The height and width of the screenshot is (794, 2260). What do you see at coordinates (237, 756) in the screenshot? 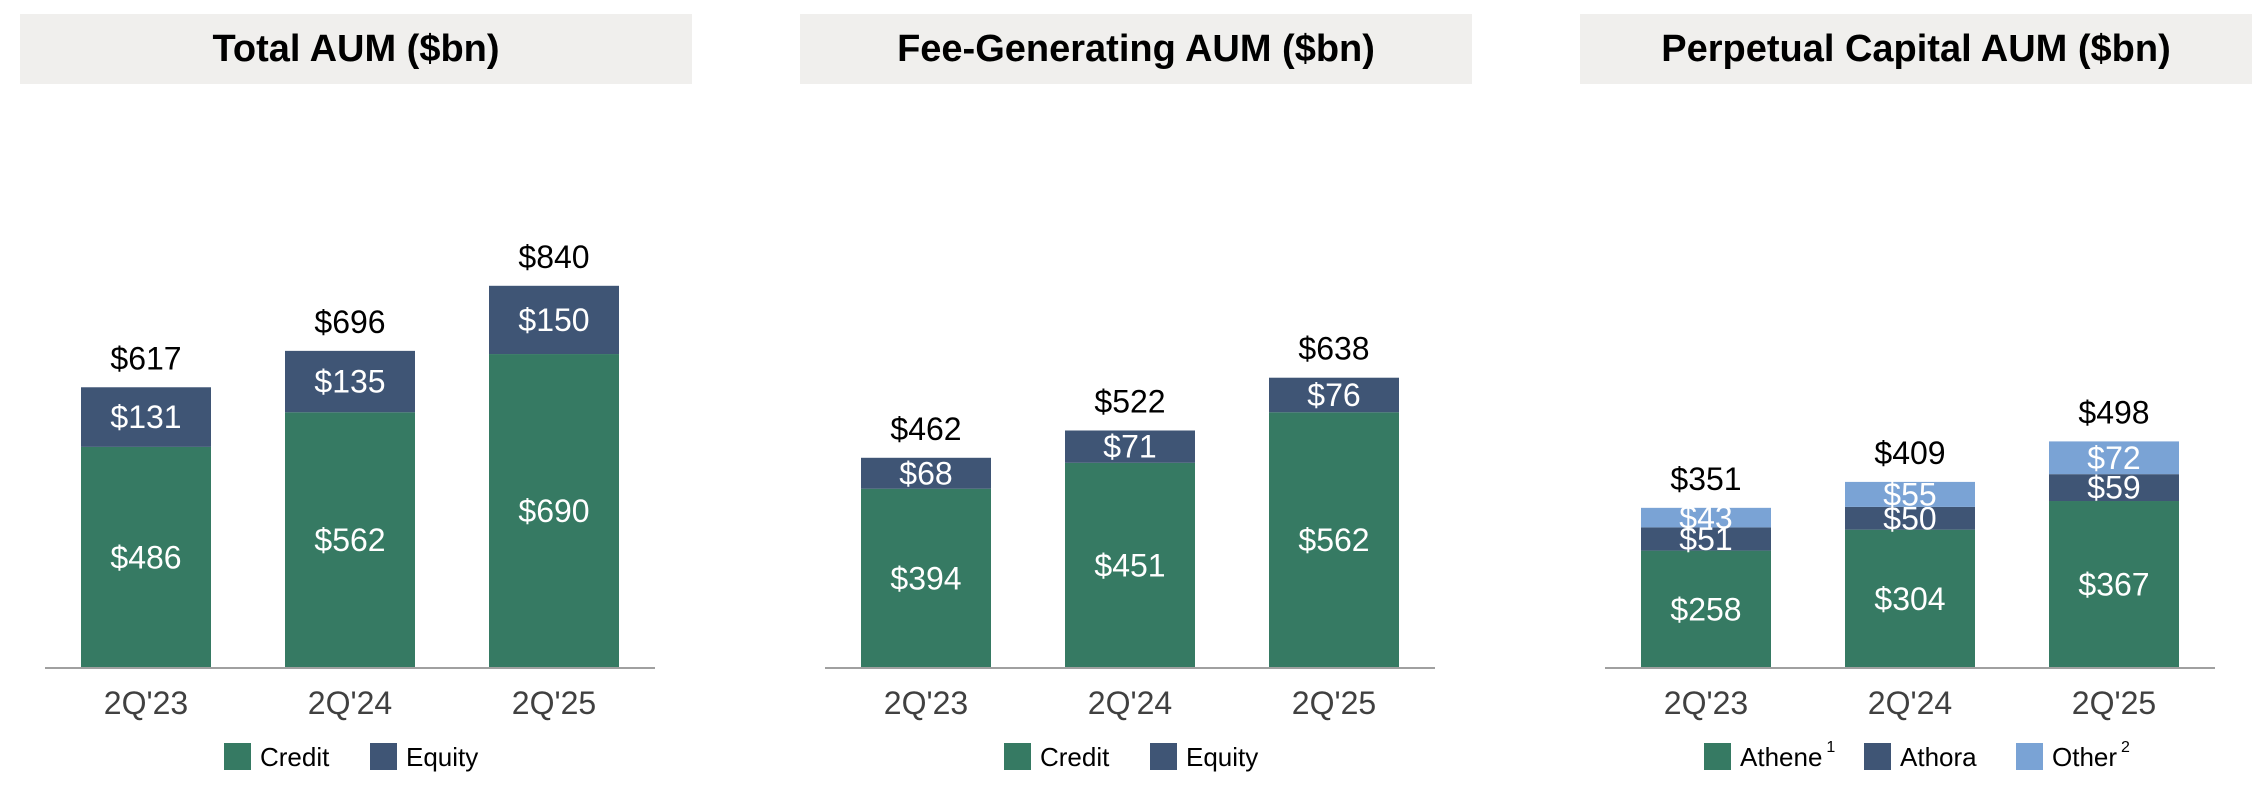
I see `chart-1-legend-swatch-credit` at bounding box center [237, 756].